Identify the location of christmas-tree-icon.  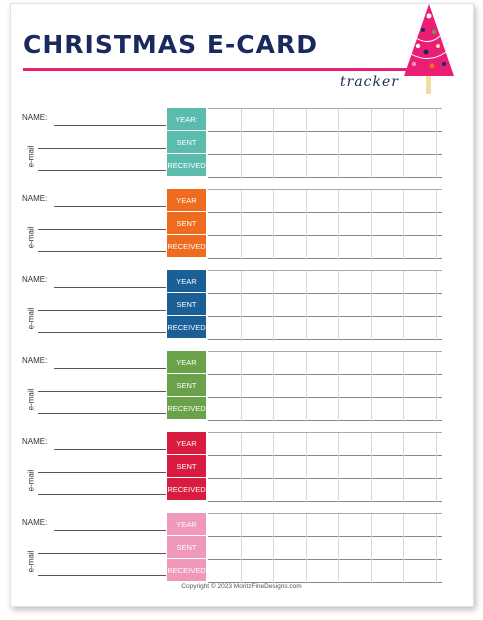
(429, 49).